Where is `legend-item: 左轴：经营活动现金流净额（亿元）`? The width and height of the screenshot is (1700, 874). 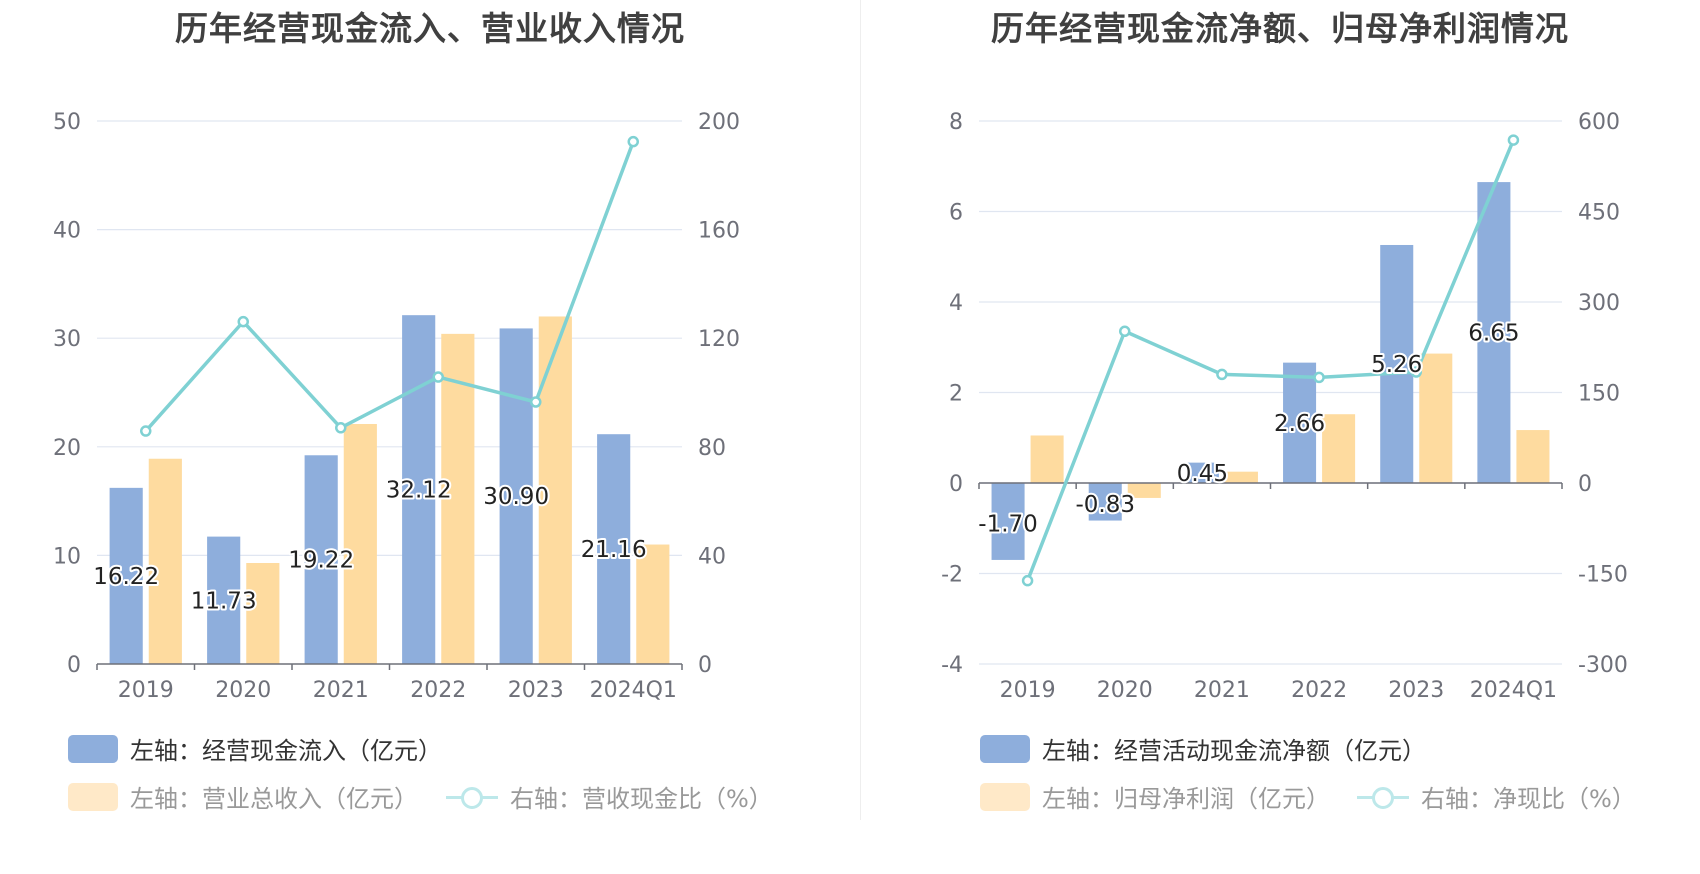
legend-item: 左轴：经营活动现金流净额（亿元） is located at coordinates (1203, 748).